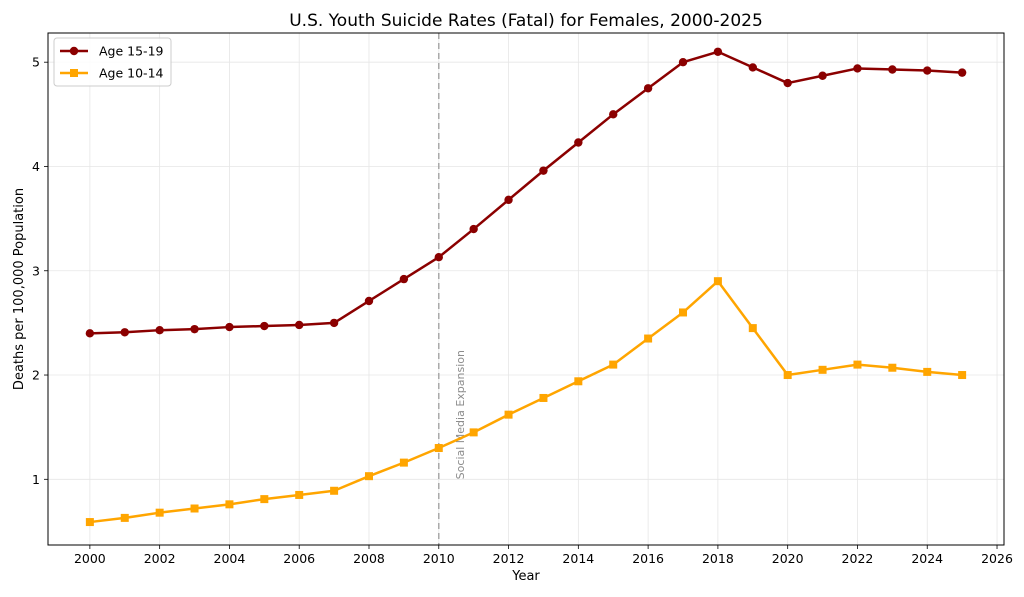 The width and height of the screenshot is (1024, 597). I want to click on x-tick-label: 2010, so click(439, 558).